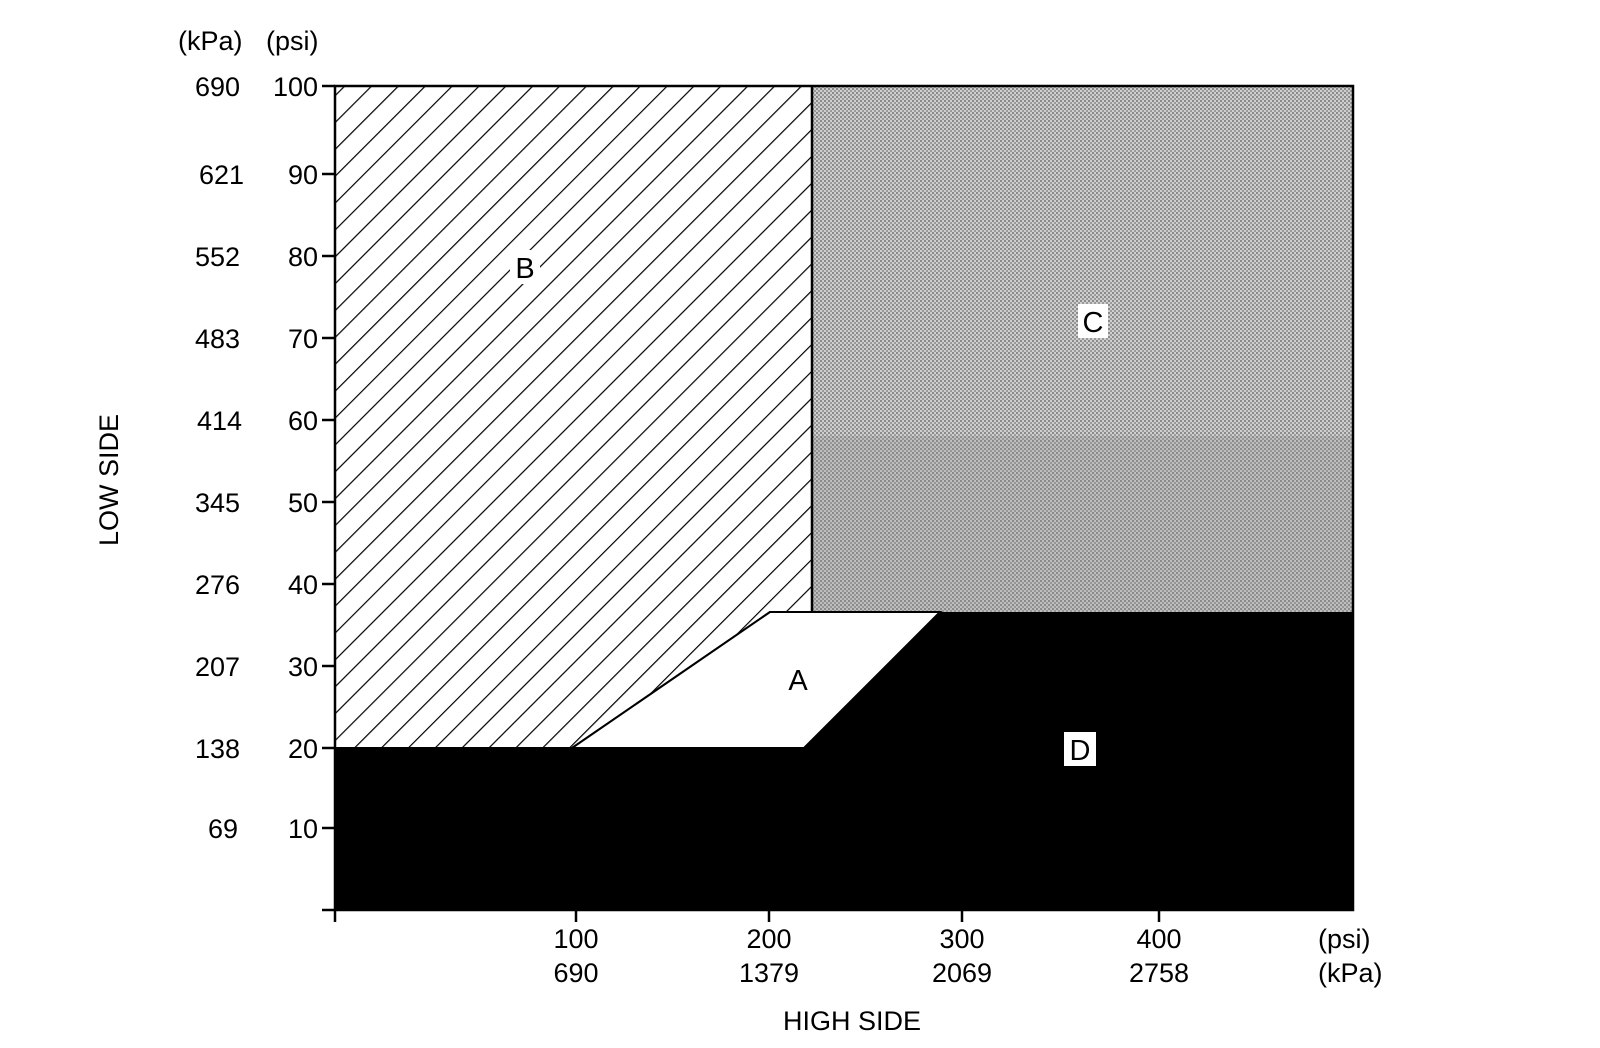 This screenshot has height=1048, width=1600. What do you see at coordinates (217, 503) in the screenshot?
I see `y-kpa-tick-label: 345` at bounding box center [217, 503].